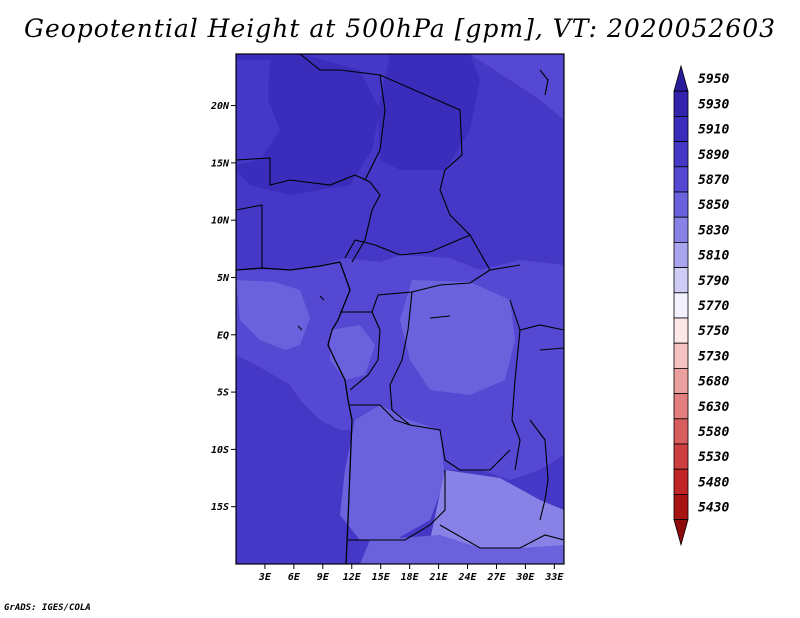 This screenshot has width=800, height=618. What do you see at coordinates (308, 124) in the screenshot?
I see `field-high-north` at bounding box center [308, 124].